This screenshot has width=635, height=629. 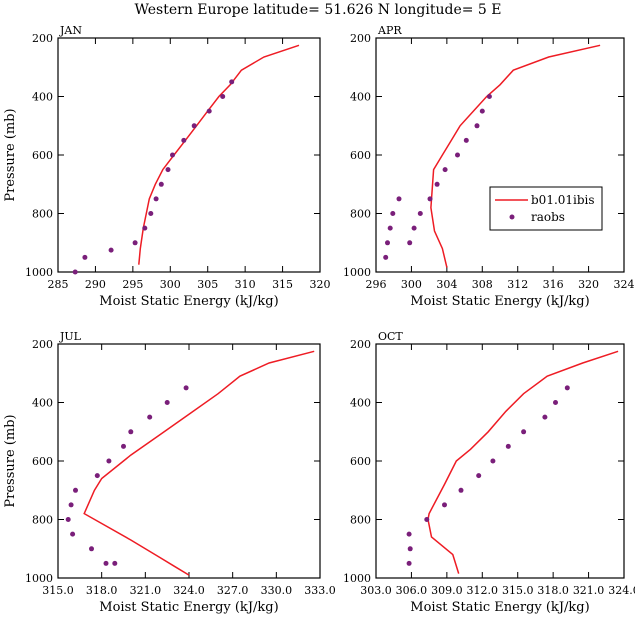 What do you see at coordinates (188, 301) in the screenshot?
I see `x-axis-label-jan: Moist Static Energy (kJ/kg)` at bounding box center [188, 301].